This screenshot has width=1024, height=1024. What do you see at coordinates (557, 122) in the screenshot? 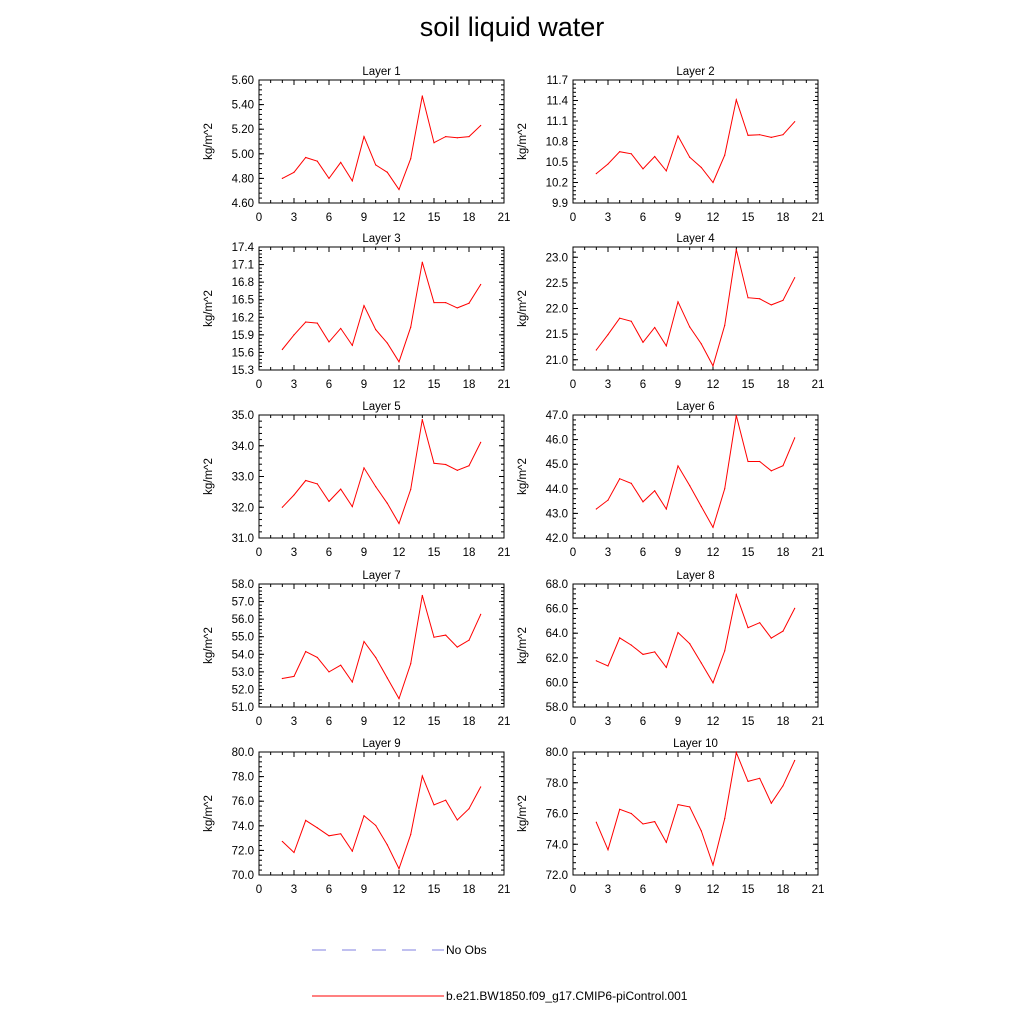
I see `y-tick-label: 11.1` at bounding box center [557, 122].